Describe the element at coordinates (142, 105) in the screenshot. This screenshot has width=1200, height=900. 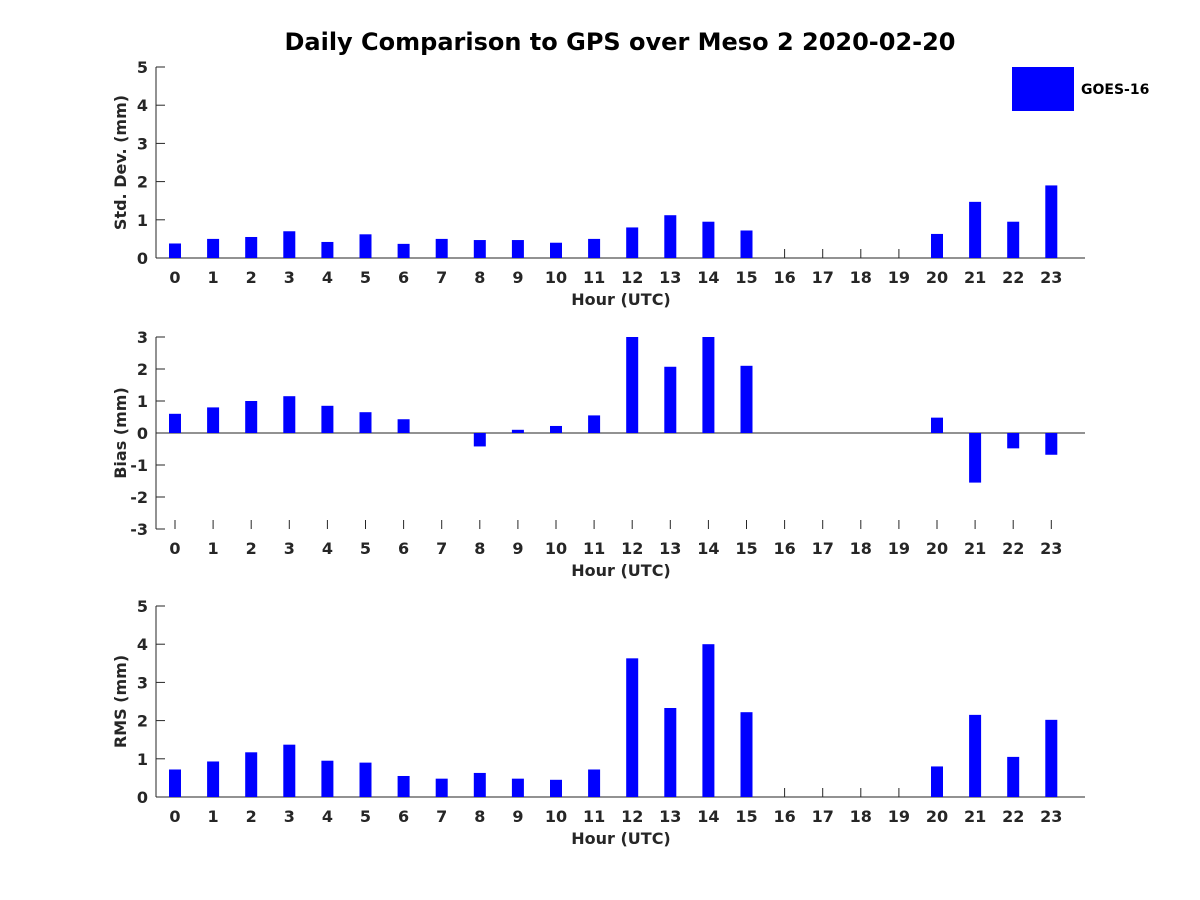
I see `y-tick-label: 4` at that location.